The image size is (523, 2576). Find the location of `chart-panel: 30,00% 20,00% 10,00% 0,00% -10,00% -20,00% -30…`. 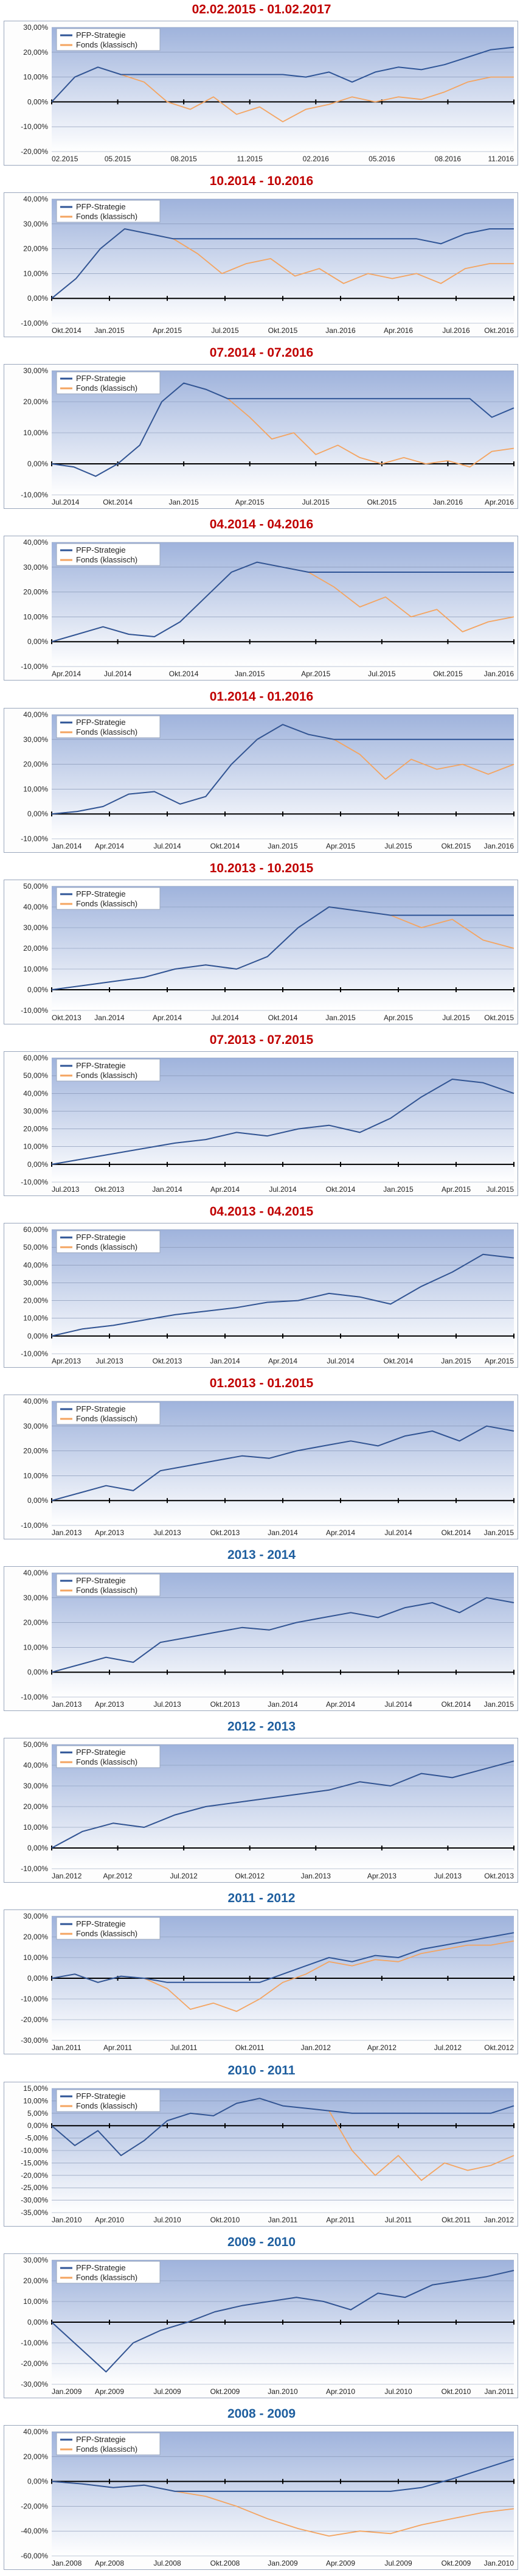

chart-panel: 30,00% 20,00% 10,00% 0,00% -10,00% -20,00% -30… is located at coordinates (261, 2325).